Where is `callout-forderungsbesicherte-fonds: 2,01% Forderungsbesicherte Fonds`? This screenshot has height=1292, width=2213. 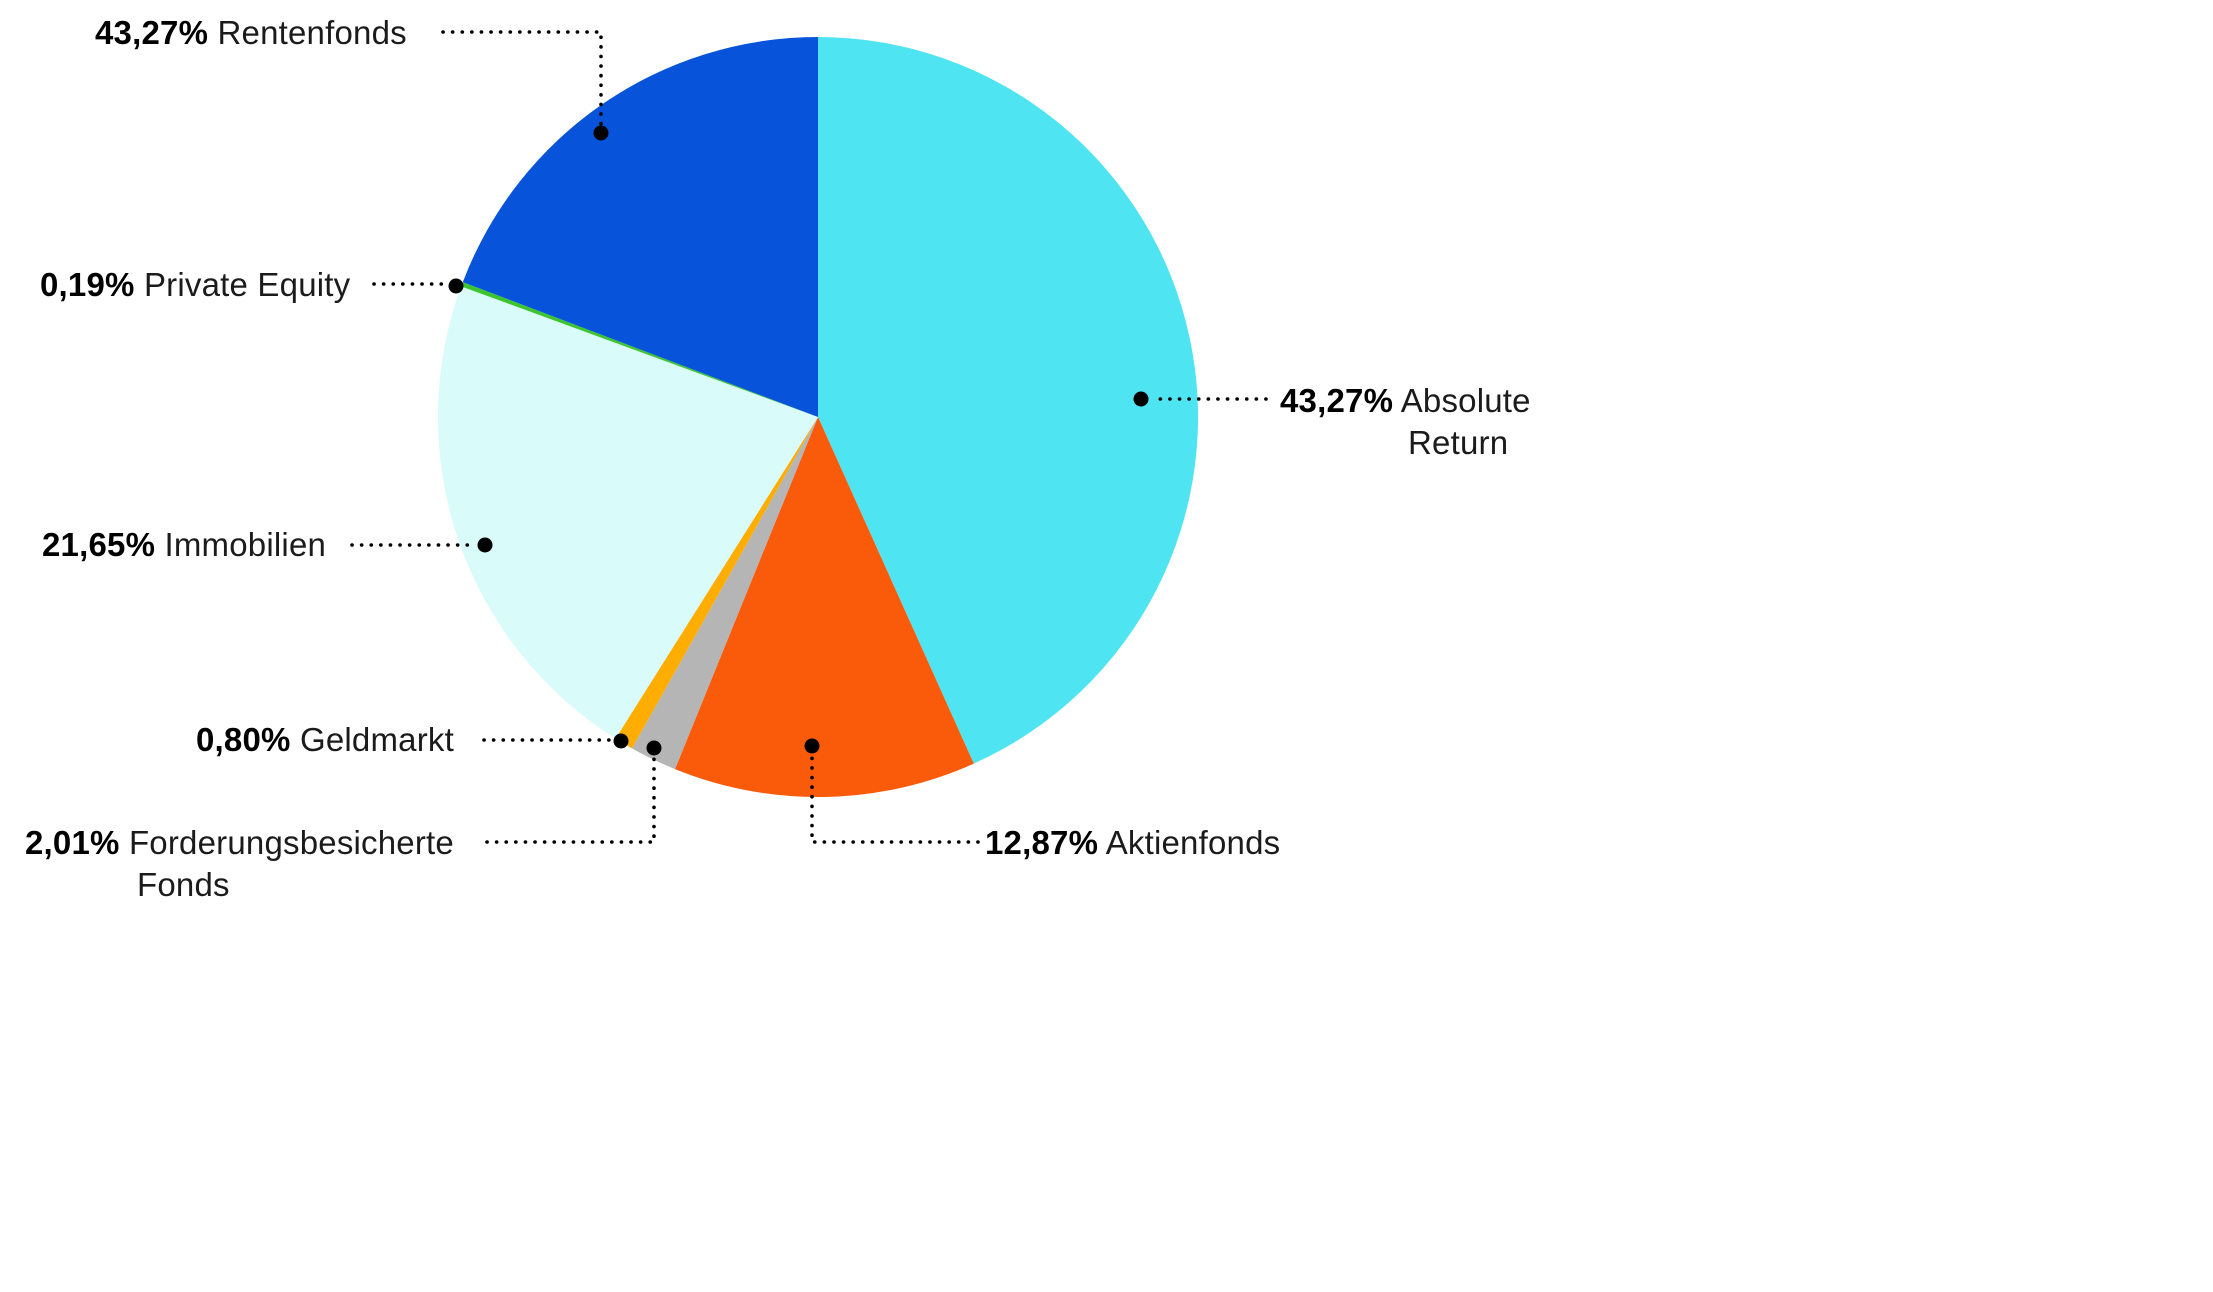
callout-forderungsbesicherte-fonds: 2,01% Forderungsbesicherte Fonds is located at coordinates (262, 864).